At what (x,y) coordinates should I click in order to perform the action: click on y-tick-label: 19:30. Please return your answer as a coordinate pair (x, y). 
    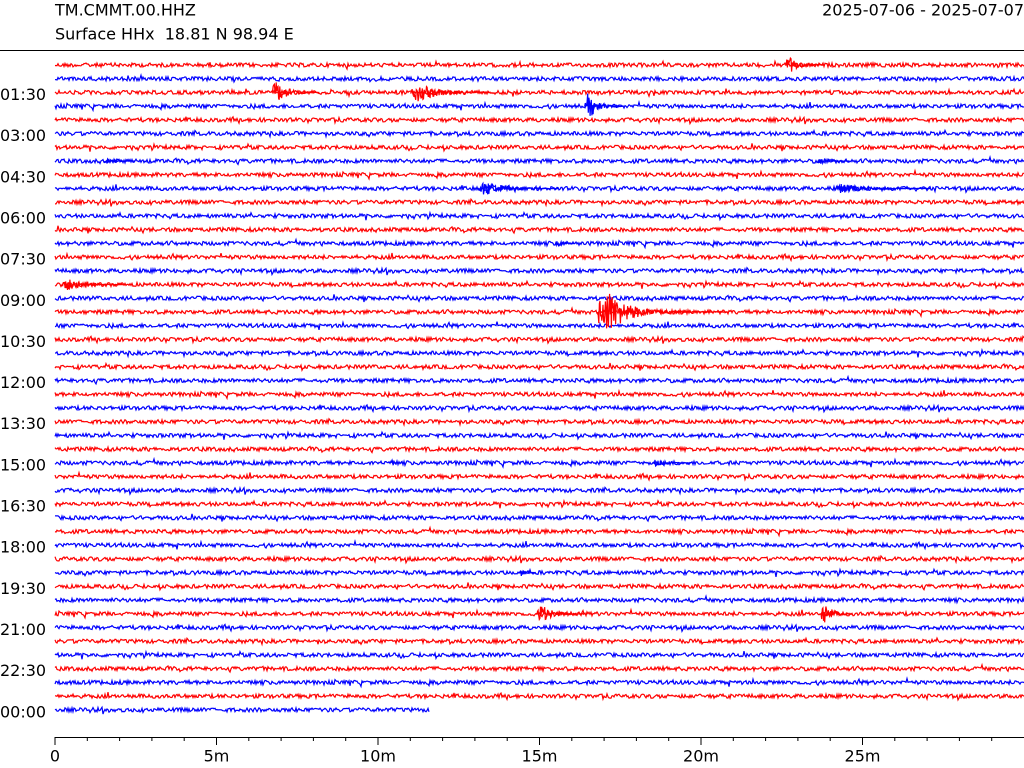
    Looking at the image, I should click on (23, 588).